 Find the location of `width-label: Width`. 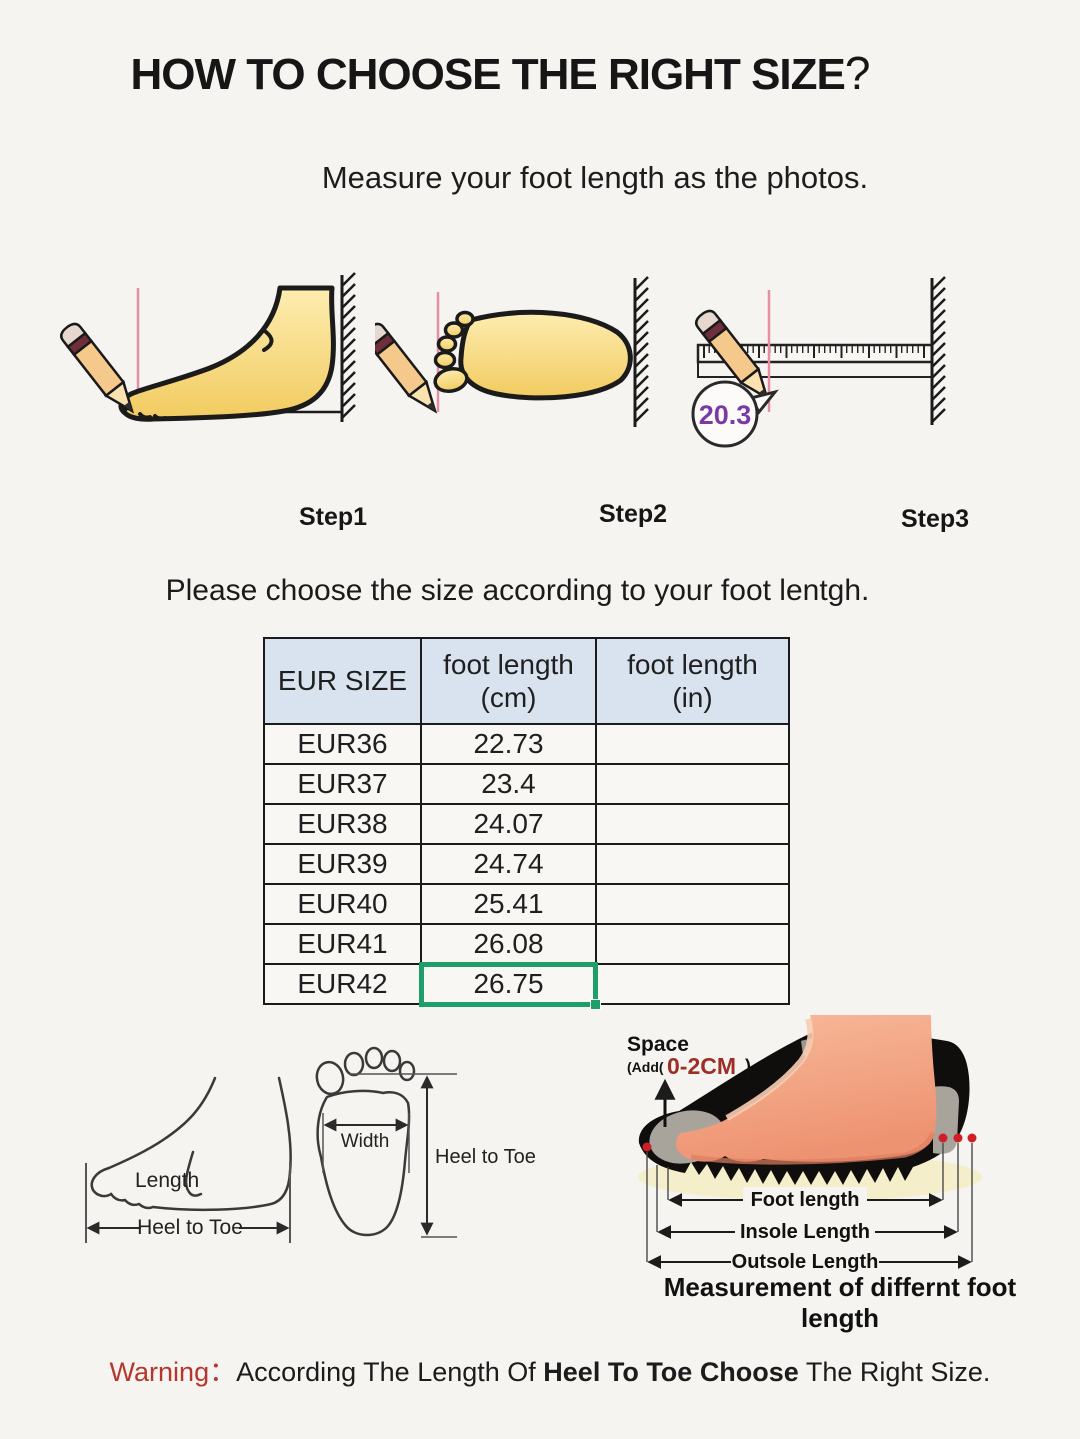

width-label: Width is located at coordinates (365, 1141).